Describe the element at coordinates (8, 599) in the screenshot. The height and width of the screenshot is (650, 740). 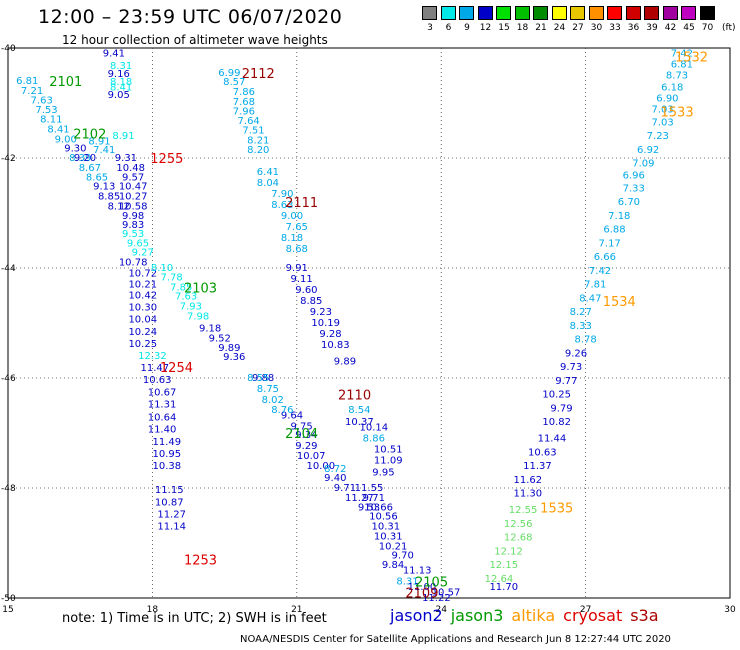
I see `y-tick-label: -50` at that location.